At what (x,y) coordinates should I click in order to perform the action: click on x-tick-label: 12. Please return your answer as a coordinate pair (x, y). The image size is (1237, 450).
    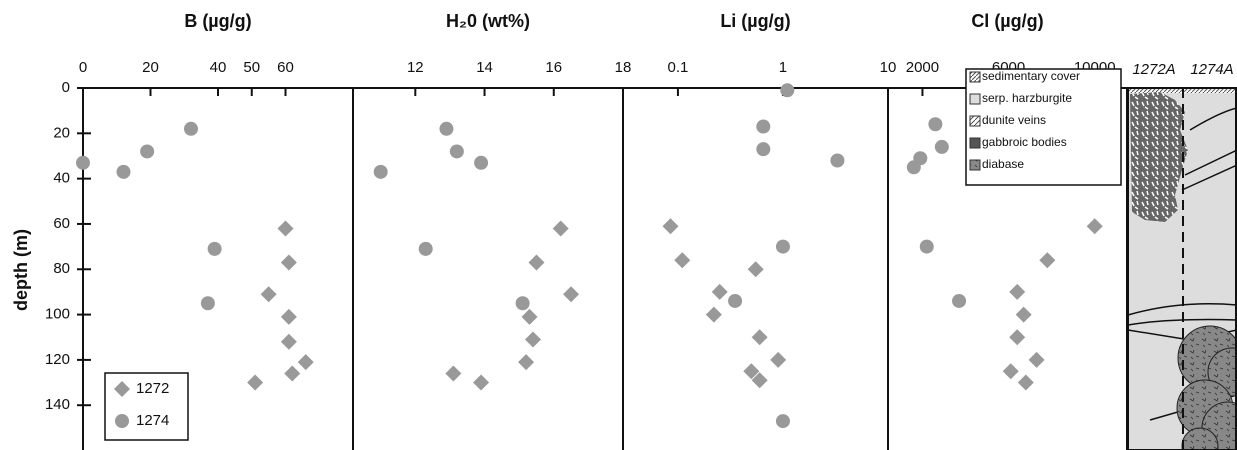
    Looking at the image, I should click on (415, 67).